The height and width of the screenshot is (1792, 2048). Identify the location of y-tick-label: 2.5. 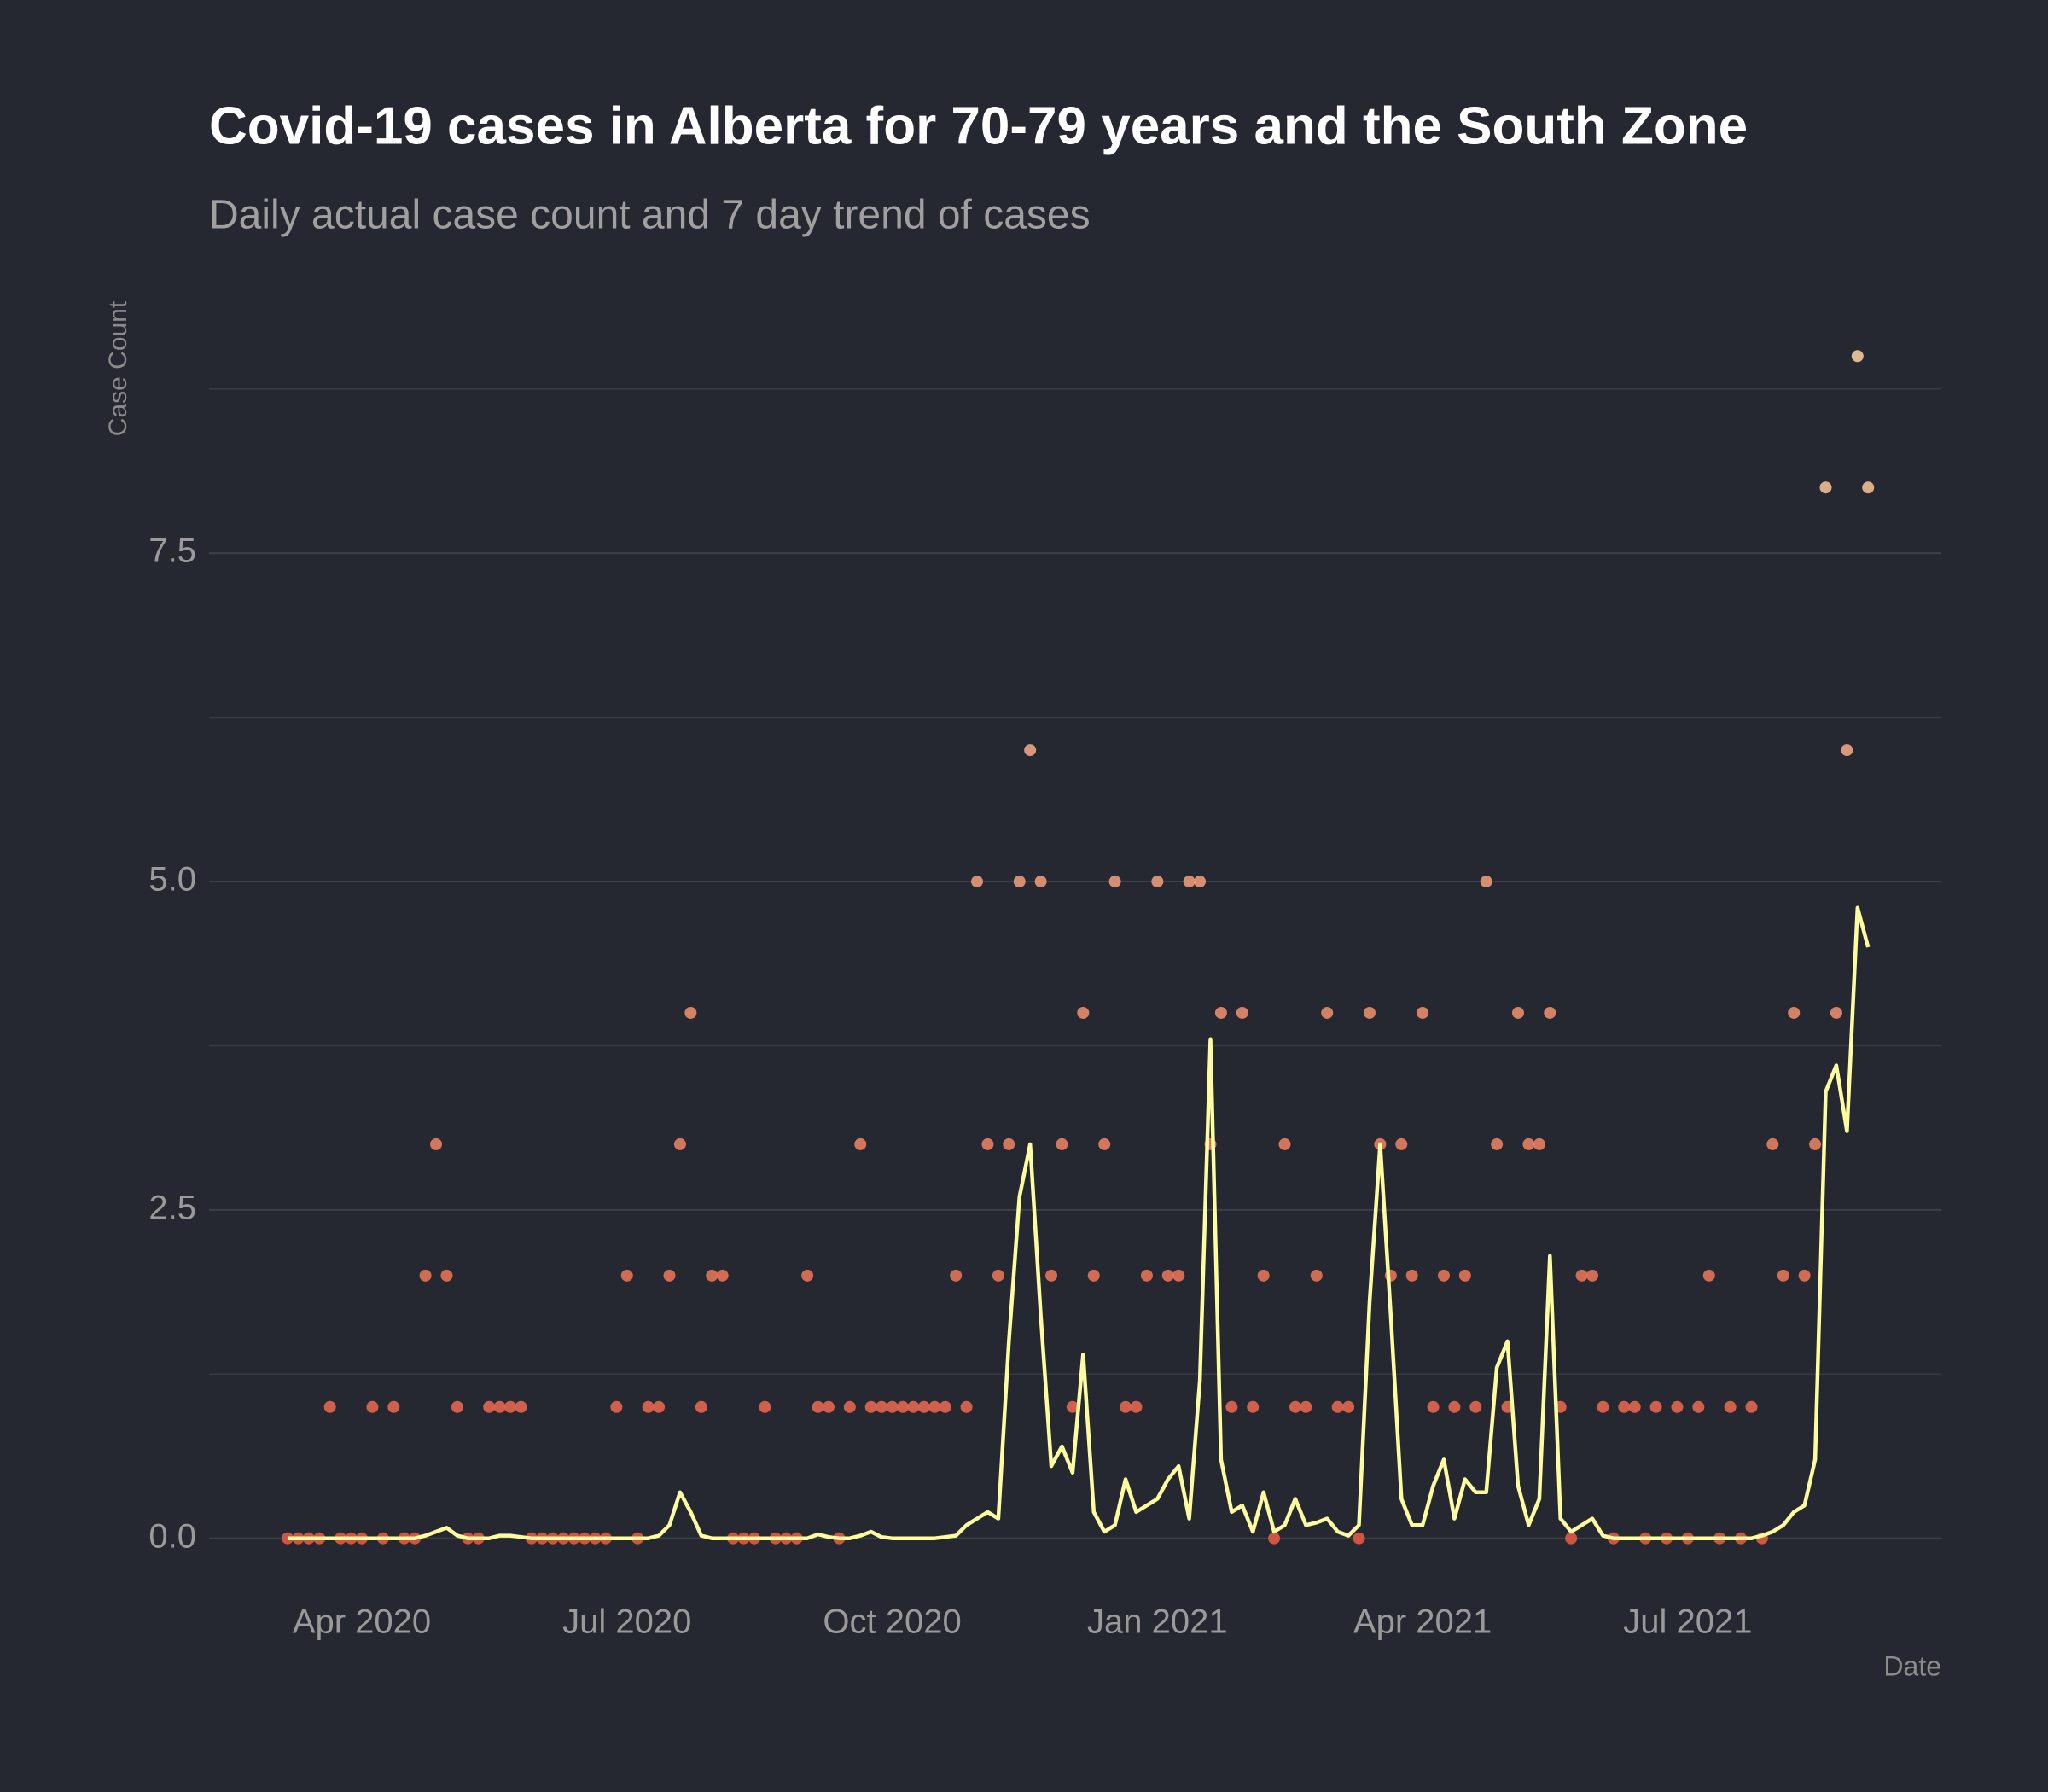
(172, 1207).